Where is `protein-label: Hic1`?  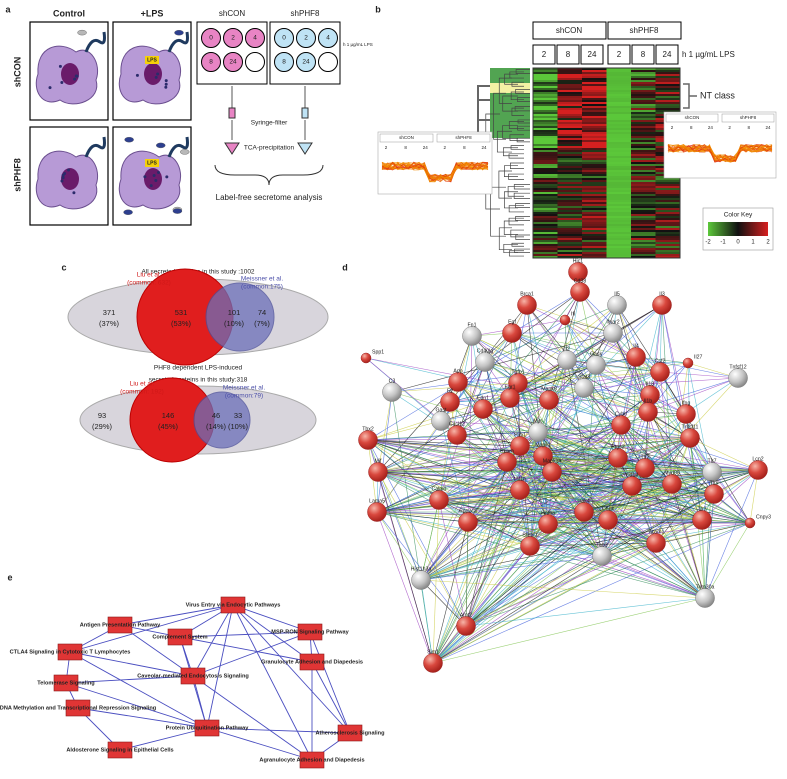
protein-label: Hic1 is located at coordinates (578, 261).